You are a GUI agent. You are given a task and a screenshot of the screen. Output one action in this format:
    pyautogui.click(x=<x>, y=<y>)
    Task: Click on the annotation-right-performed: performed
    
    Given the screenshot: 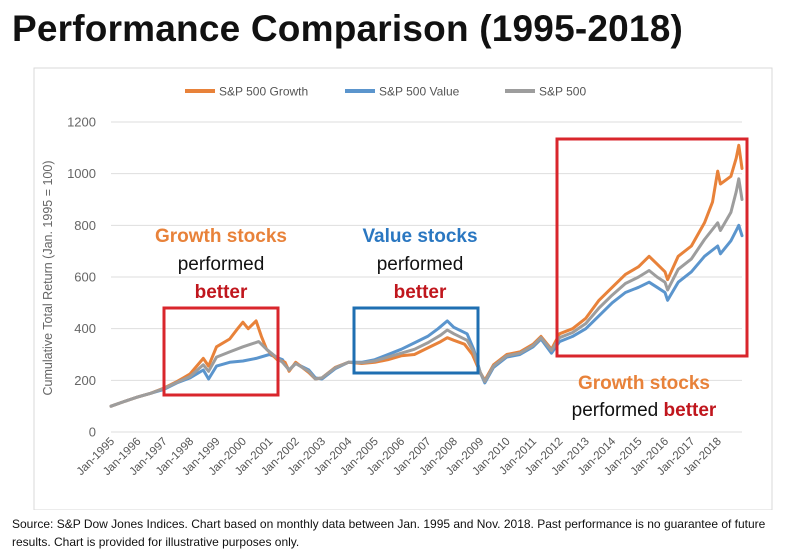 What is the action you would take?
    pyautogui.click(x=618, y=410)
    